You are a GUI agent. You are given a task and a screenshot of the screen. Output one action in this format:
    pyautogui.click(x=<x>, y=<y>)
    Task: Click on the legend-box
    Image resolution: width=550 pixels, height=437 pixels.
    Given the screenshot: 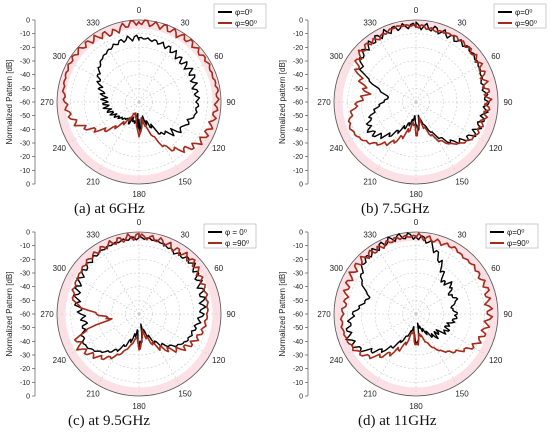 What is the action you would take?
    pyautogui.click(x=230, y=236)
    